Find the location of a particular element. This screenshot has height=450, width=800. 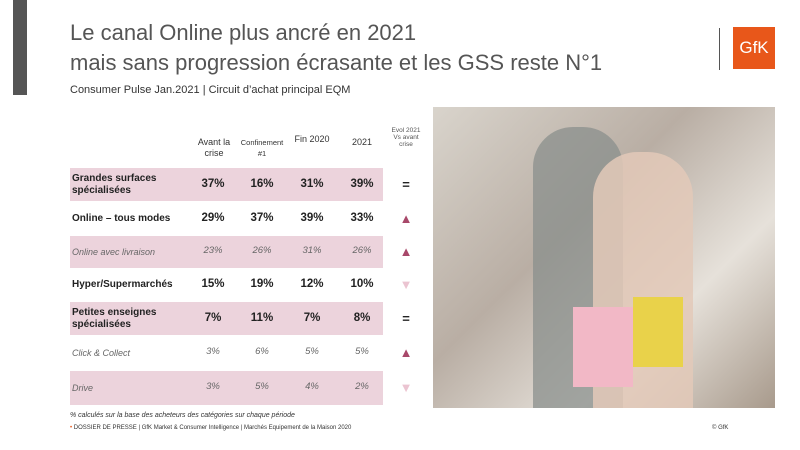

logo: GfK is located at coordinates (754, 48).